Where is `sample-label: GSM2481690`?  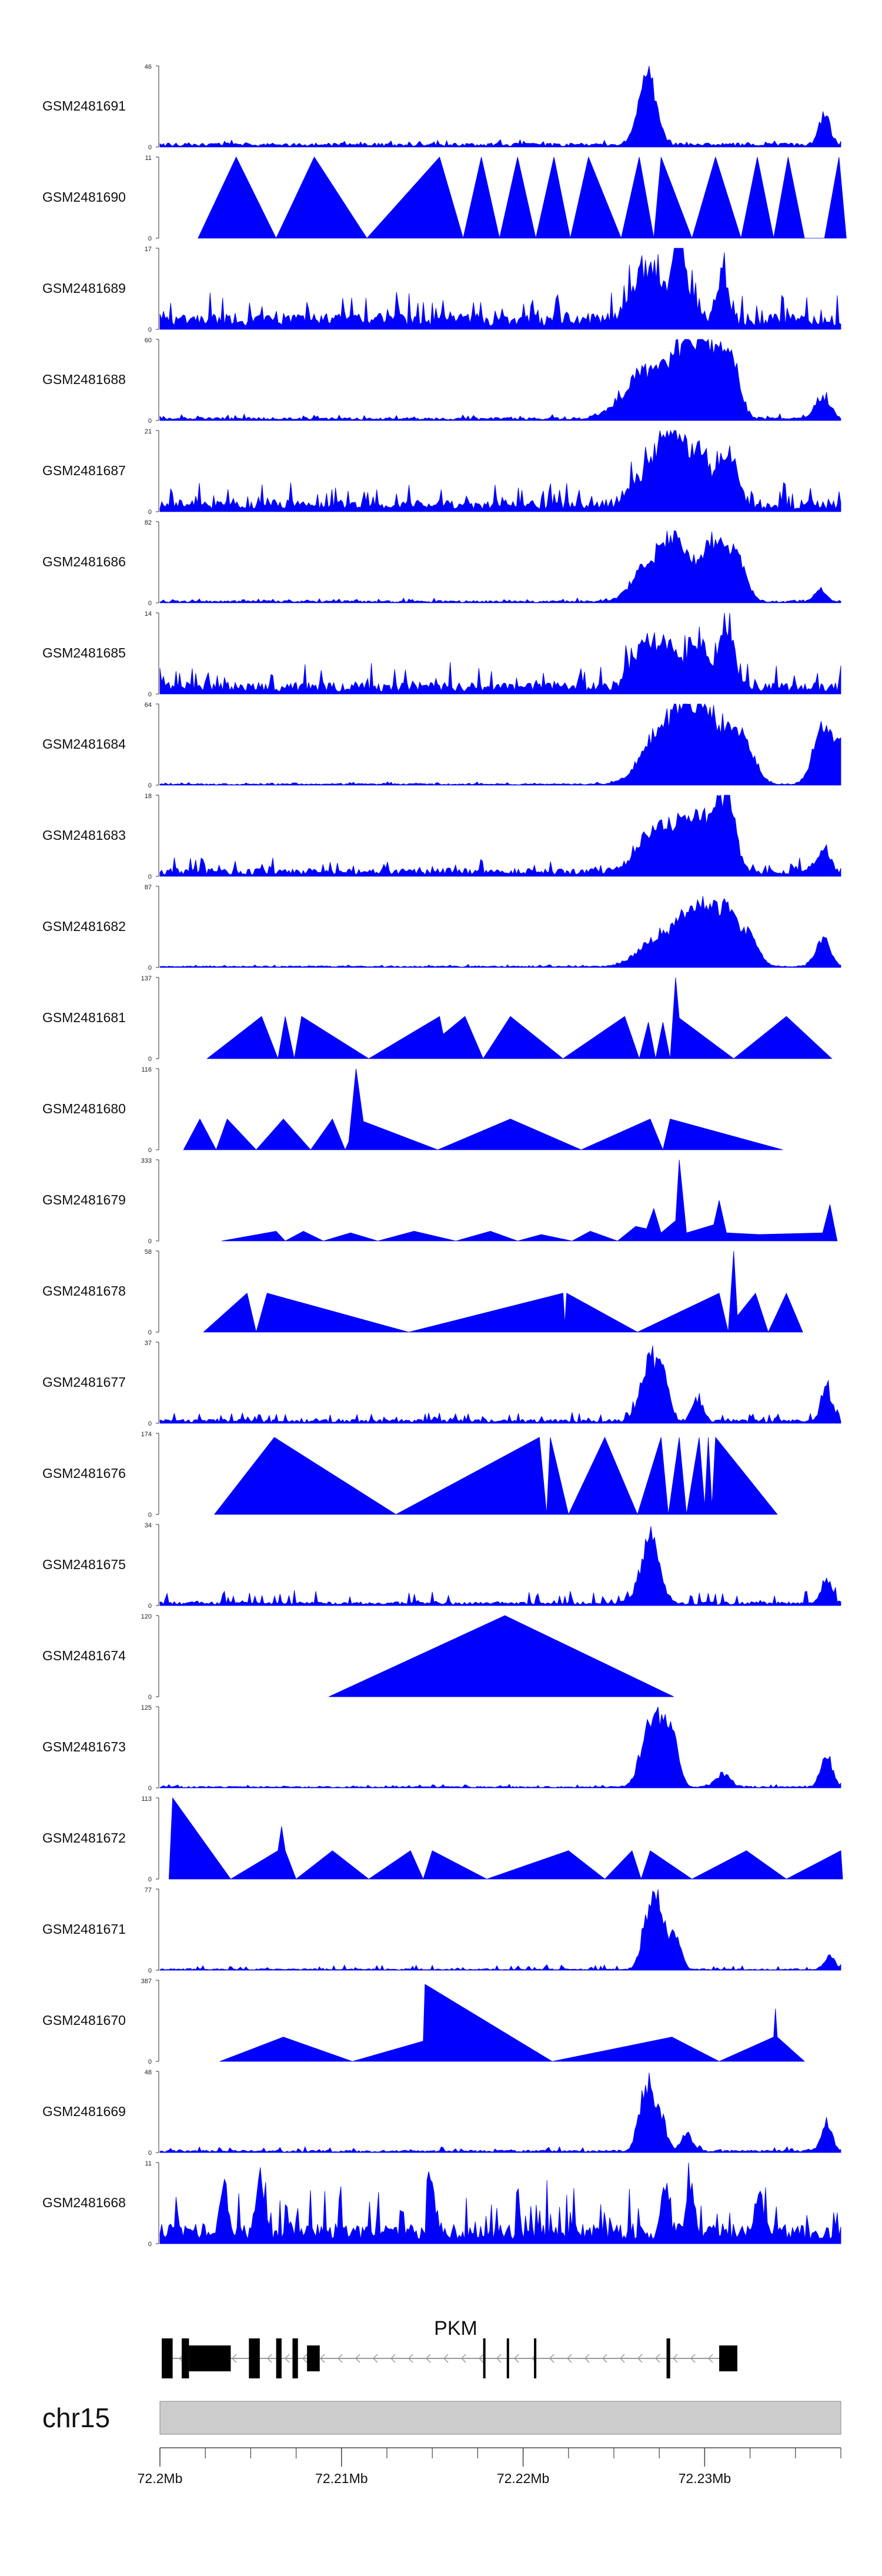 sample-label: GSM2481690 is located at coordinates (84, 197).